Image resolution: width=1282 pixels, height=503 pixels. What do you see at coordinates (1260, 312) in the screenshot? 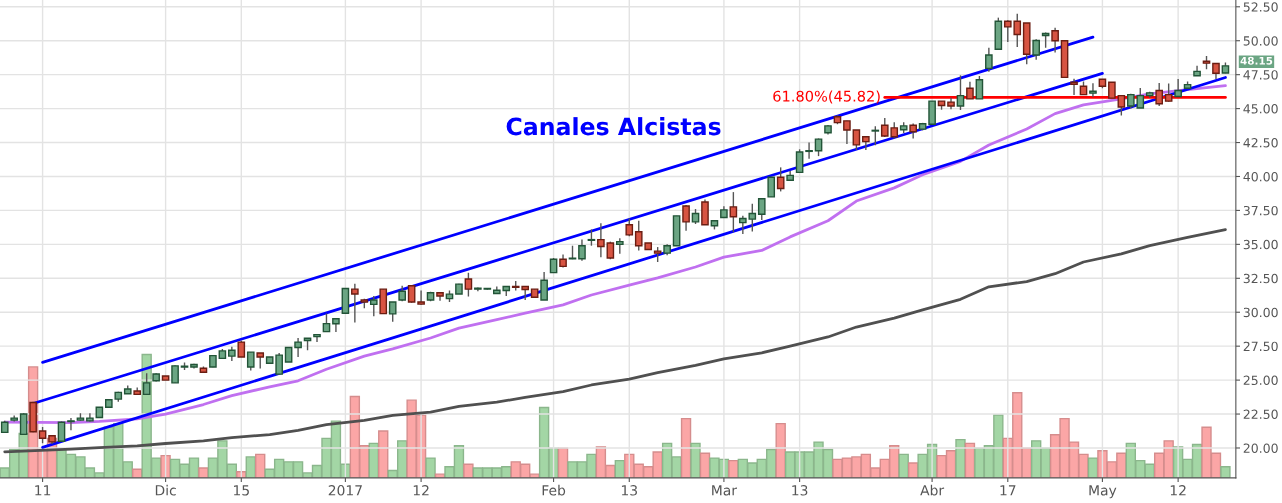
I see `y-tick-label: 30.00` at bounding box center [1260, 312].